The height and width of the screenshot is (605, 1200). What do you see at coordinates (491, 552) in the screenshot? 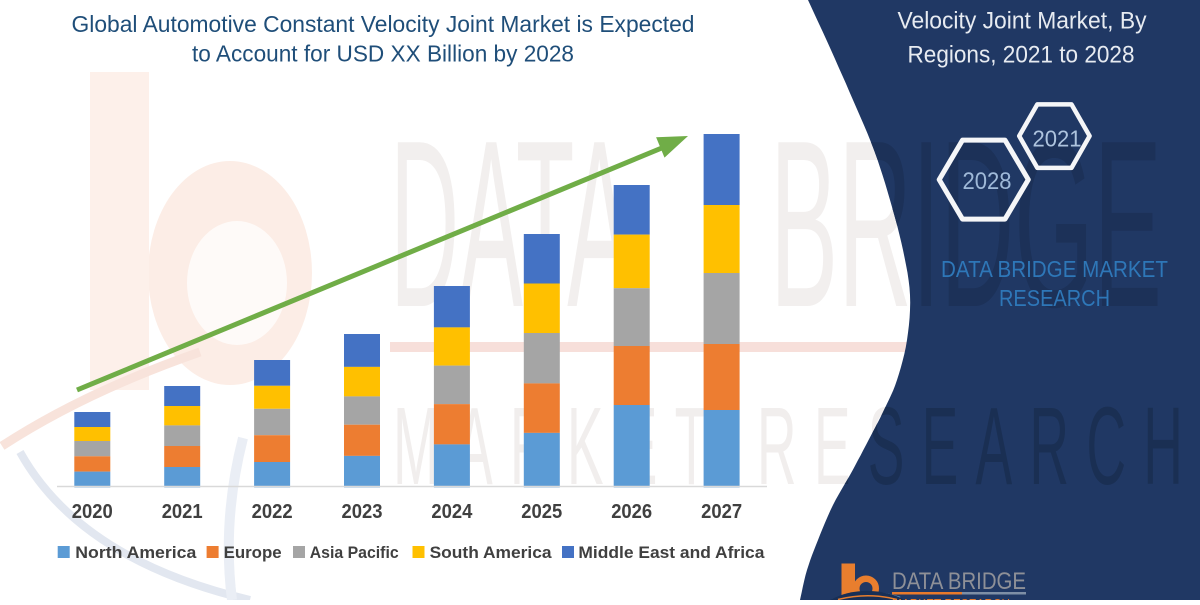
I see `svg-text: South America` at bounding box center [491, 552].